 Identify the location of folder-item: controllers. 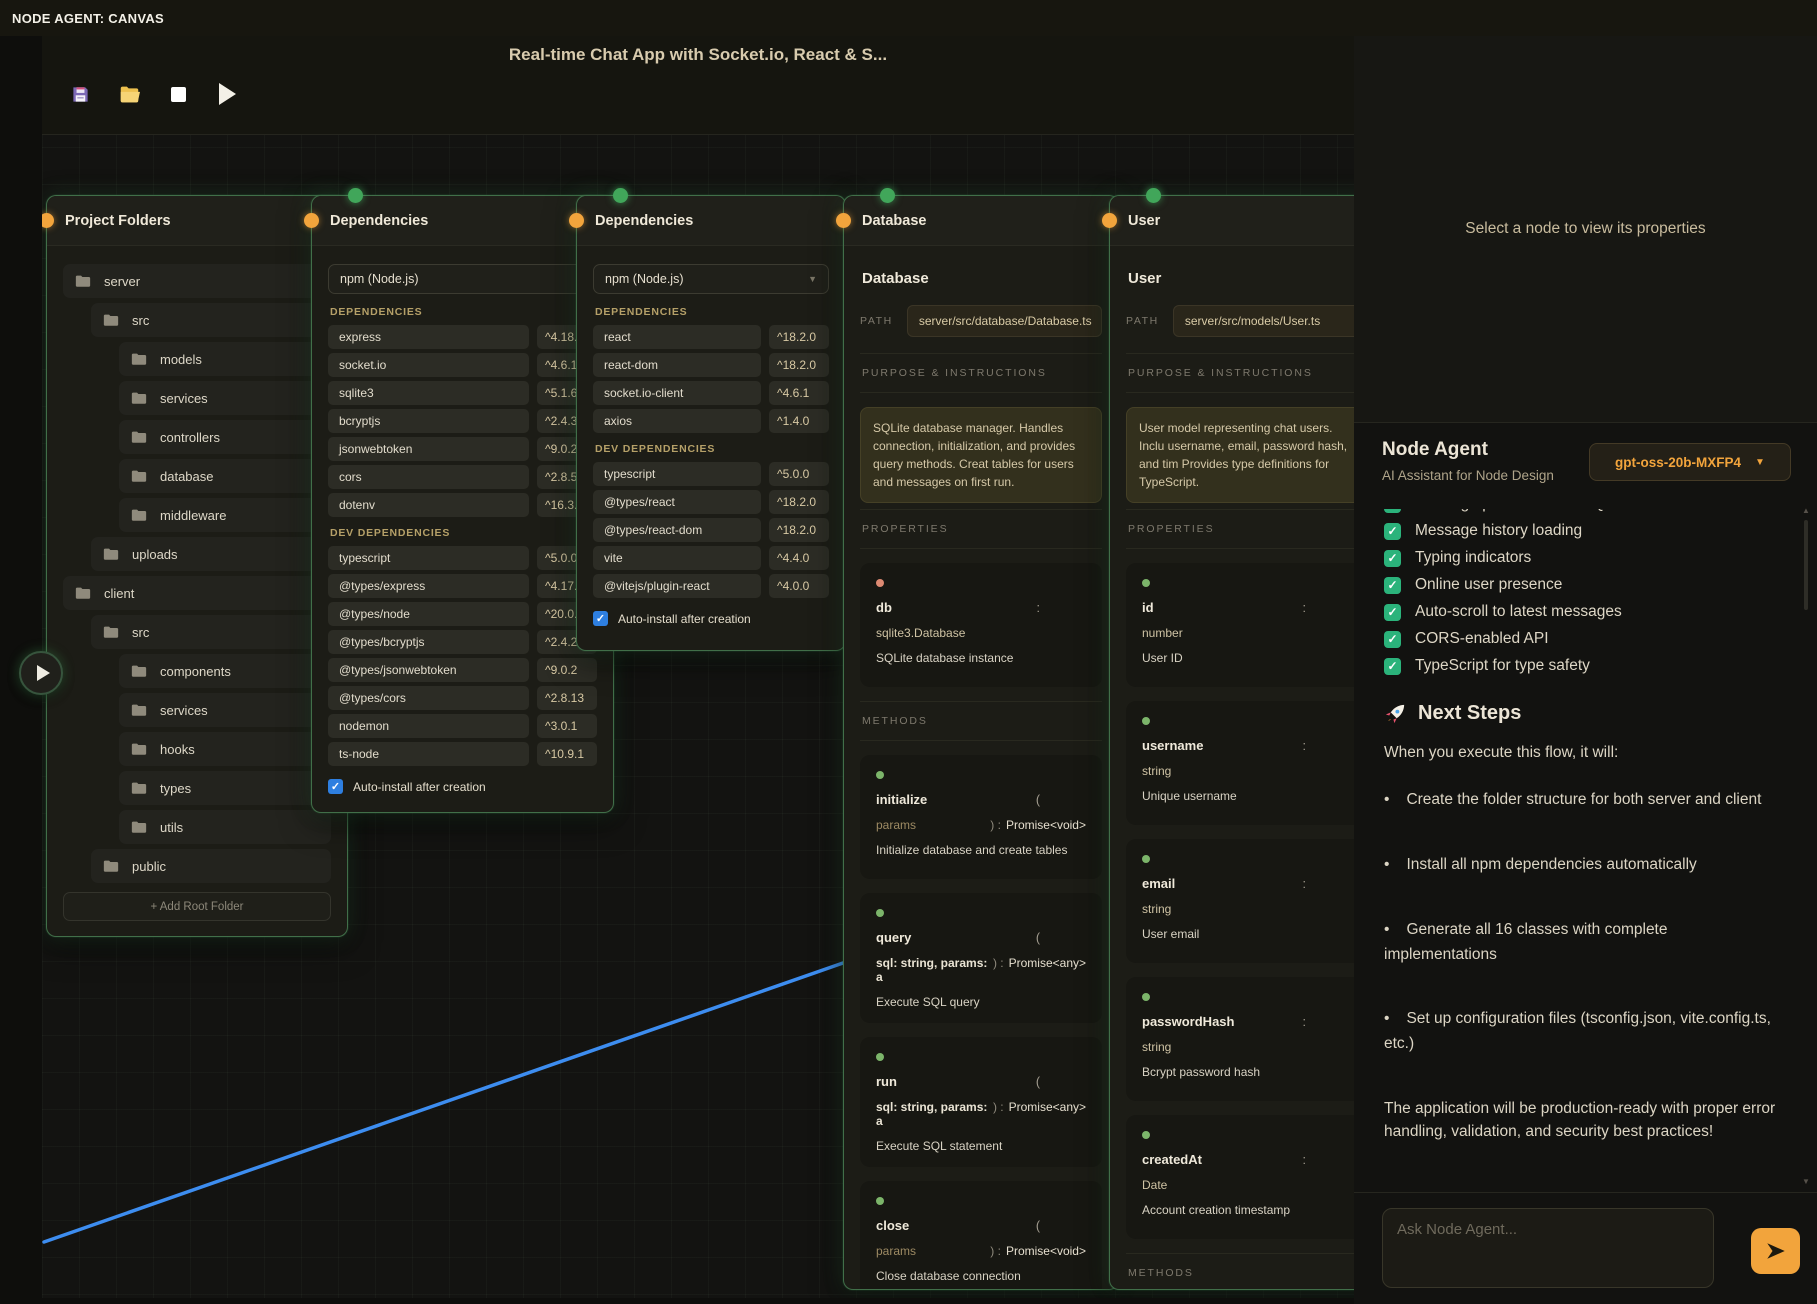
(225, 437).